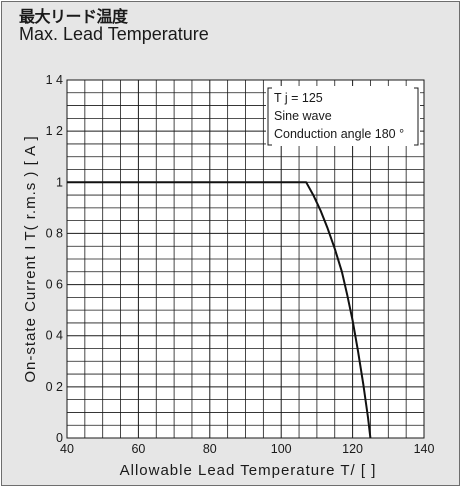  I want to click on y-tick-label: 1 4, so click(54, 80).